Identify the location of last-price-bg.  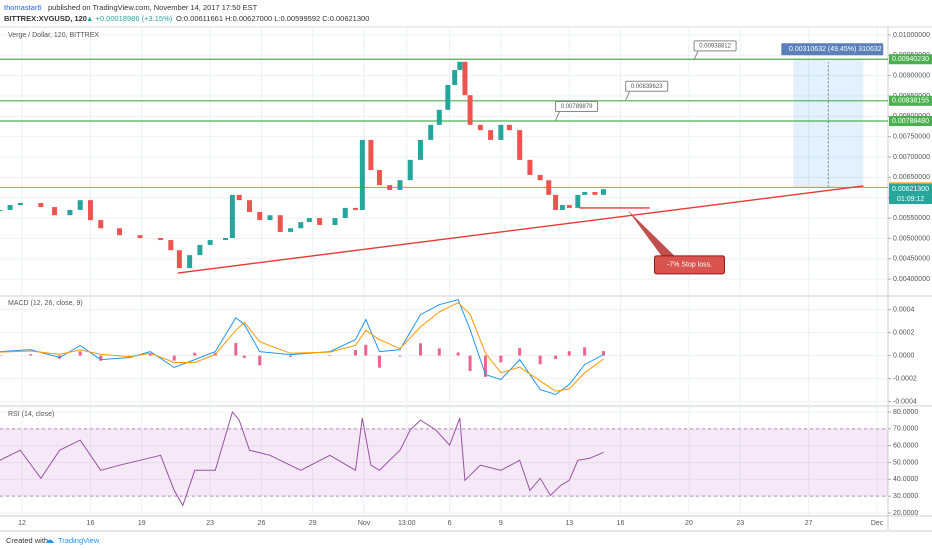
(910, 189).